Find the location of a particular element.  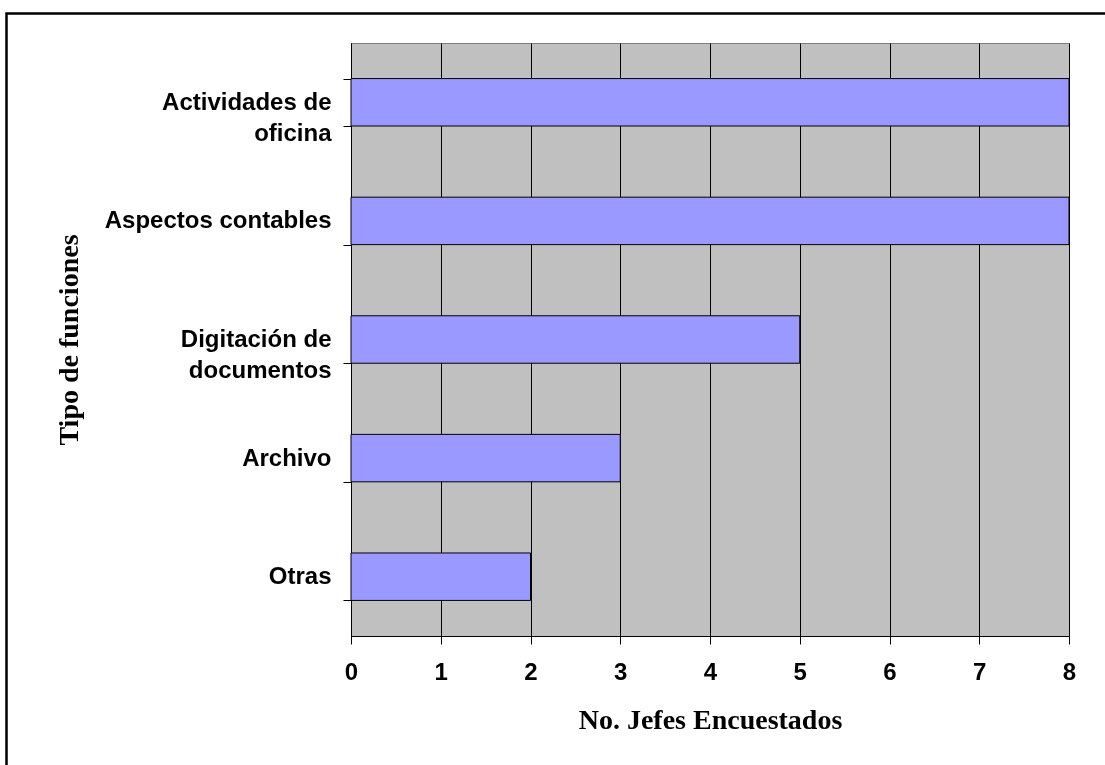

x-tick-label: 2 is located at coordinates (531, 671).